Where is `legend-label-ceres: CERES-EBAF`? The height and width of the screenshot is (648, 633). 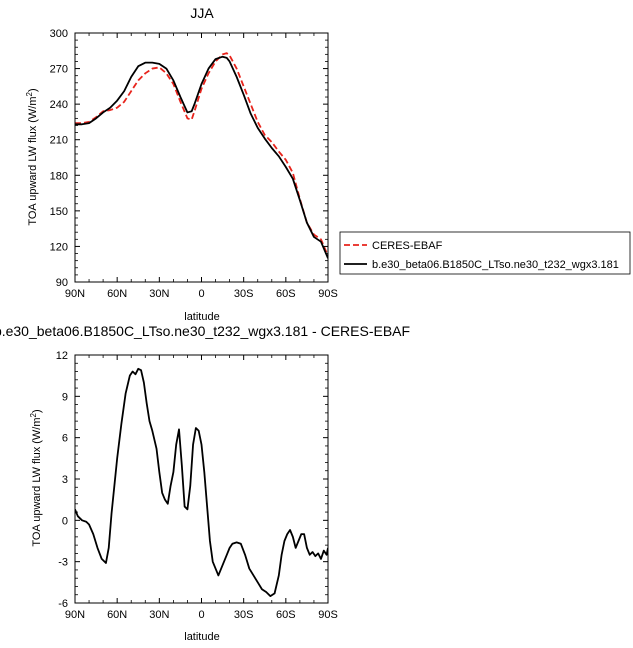 legend-label-ceres: CERES-EBAF is located at coordinates (407, 246).